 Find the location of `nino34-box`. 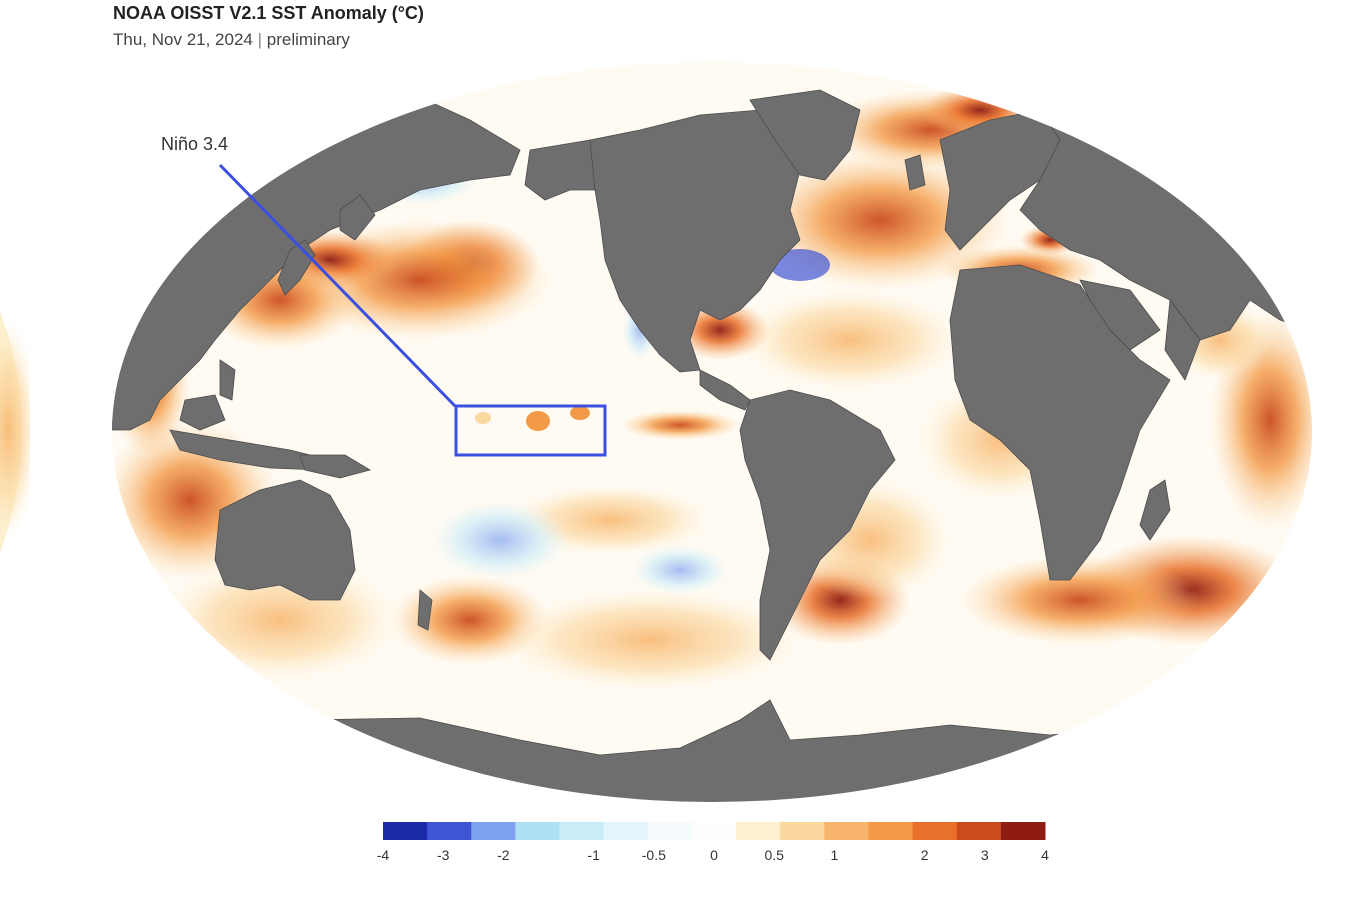

nino34-box is located at coordinates (530, 430).